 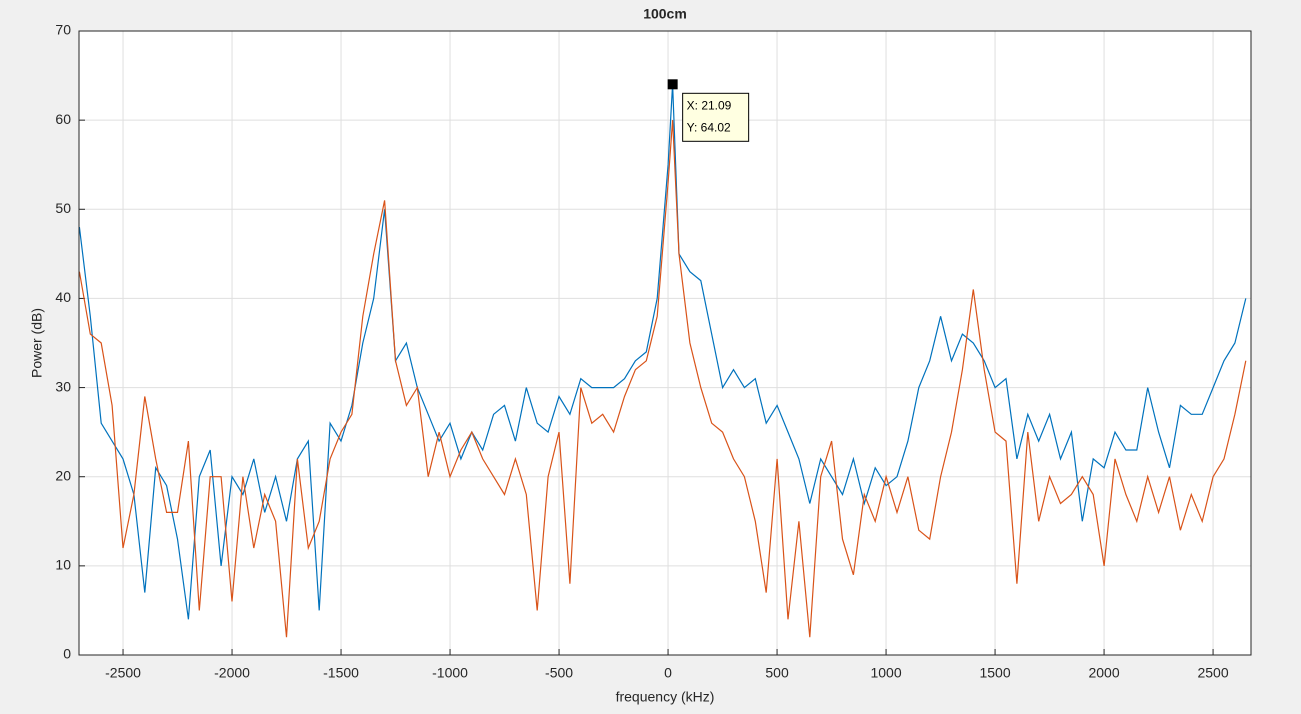 What do you see at coordinates (63, 475) in the screenshot?
I see `y-tick-label: 20` at bounding box center [63, 475].